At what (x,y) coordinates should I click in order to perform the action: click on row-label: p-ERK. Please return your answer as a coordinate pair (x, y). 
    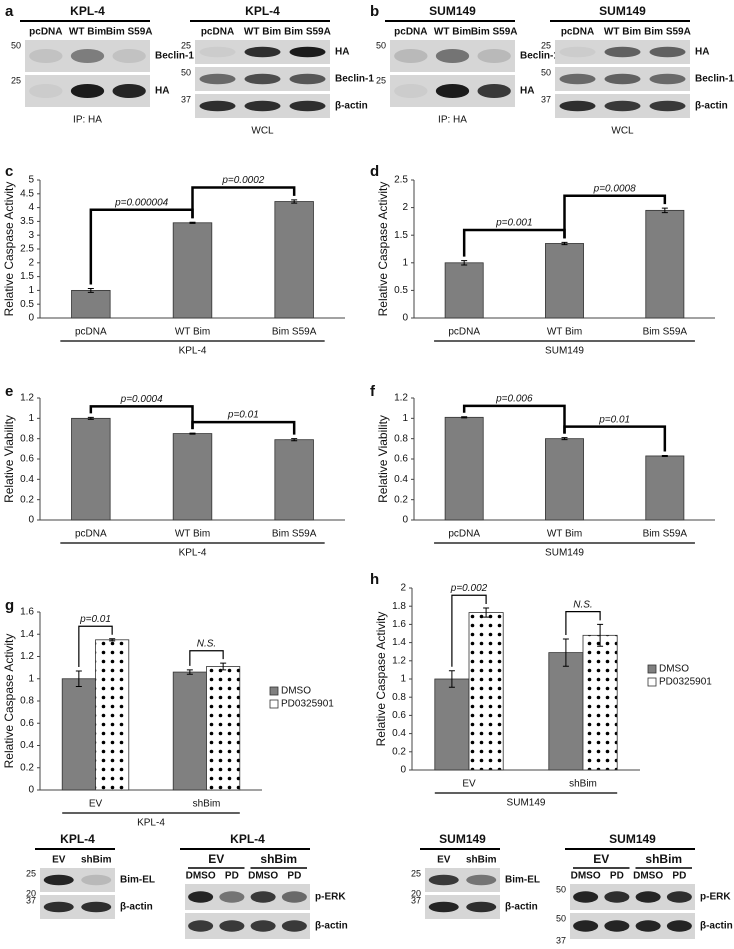
    Looking at the image, I should click on (330, 897).